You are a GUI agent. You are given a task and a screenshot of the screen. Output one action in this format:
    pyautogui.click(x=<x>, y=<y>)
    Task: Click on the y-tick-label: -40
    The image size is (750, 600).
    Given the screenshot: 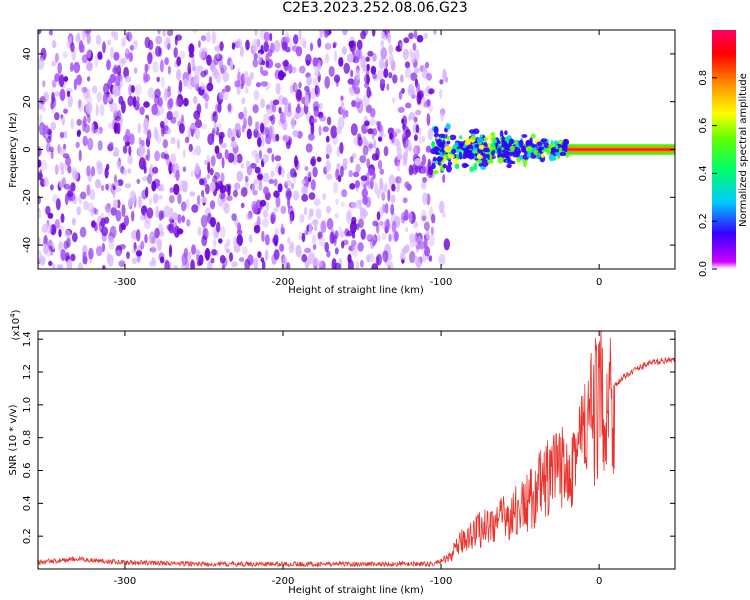 What is the action you would take?
    pyautogui.click(x=27, y=245)
    